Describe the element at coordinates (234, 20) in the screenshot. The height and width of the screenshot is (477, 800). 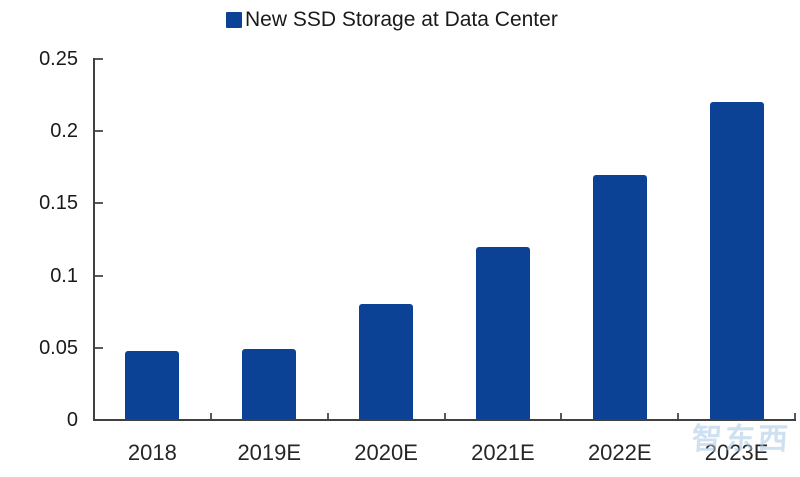
I see `legend-square-icon` at that location.